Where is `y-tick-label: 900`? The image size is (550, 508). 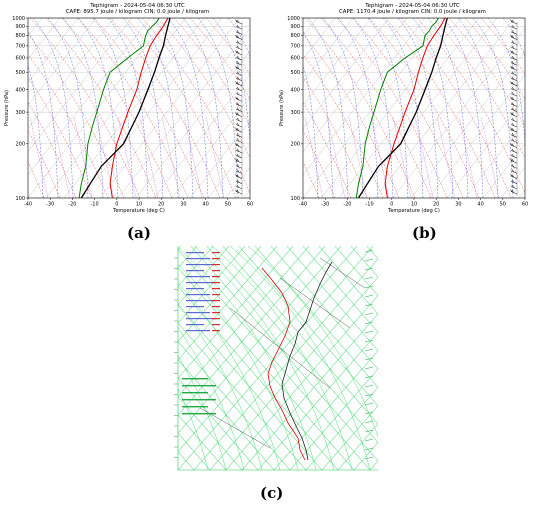
y-tick-label: 900 is located at coordinates (20, 27).